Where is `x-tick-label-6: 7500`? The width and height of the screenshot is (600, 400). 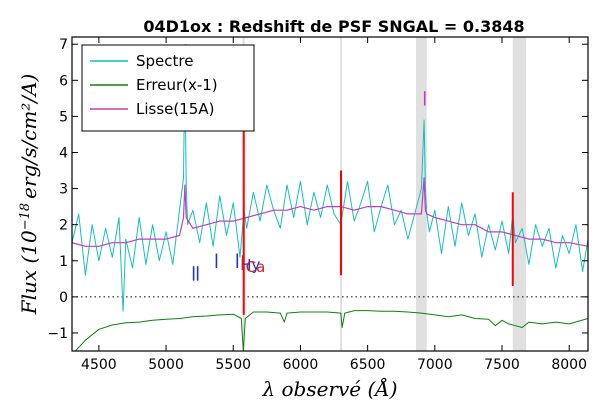 x-tick-label-6: 7500 is located at coordinates (502, 365).